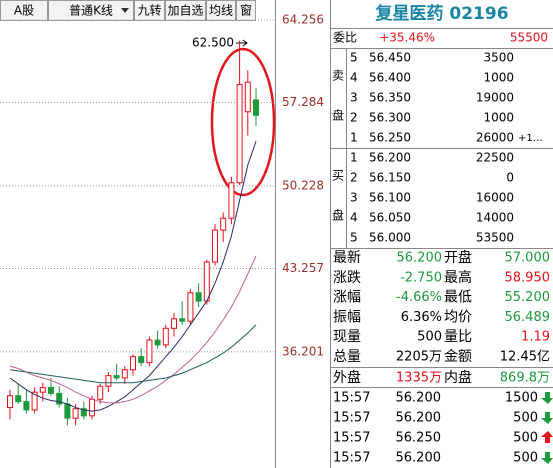  I want to click on stat-label: 内盘, so click(458, 377).